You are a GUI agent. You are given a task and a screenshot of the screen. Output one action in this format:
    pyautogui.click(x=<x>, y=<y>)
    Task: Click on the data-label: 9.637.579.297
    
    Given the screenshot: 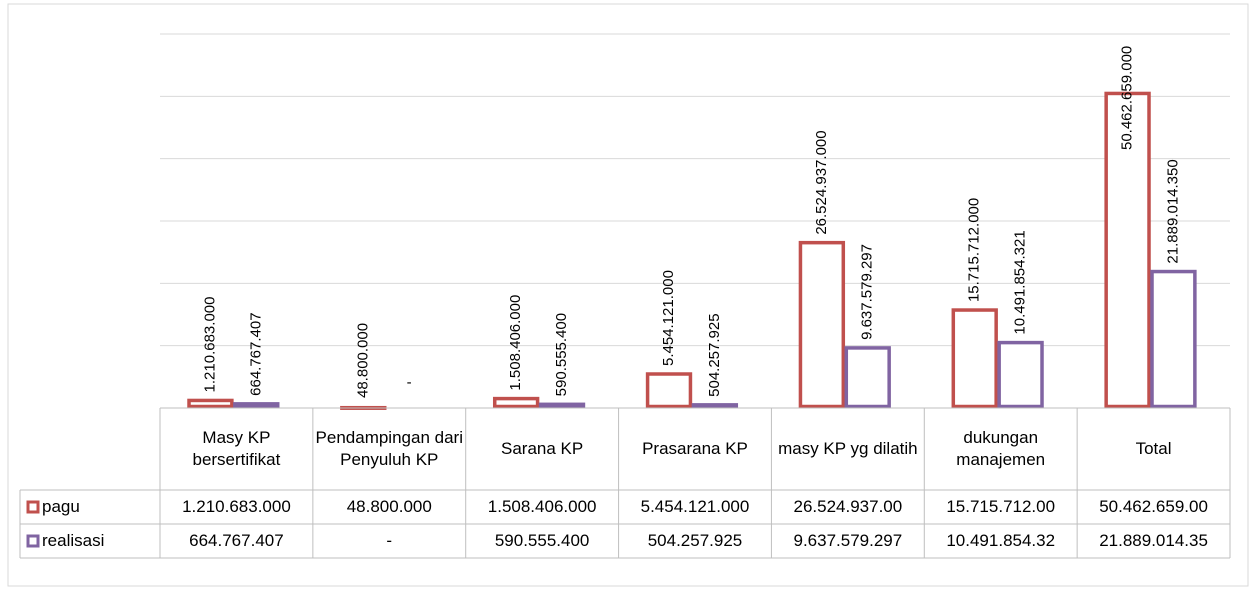 What is the action you would take?
    pyautogui.click(x=867, y=292)
    